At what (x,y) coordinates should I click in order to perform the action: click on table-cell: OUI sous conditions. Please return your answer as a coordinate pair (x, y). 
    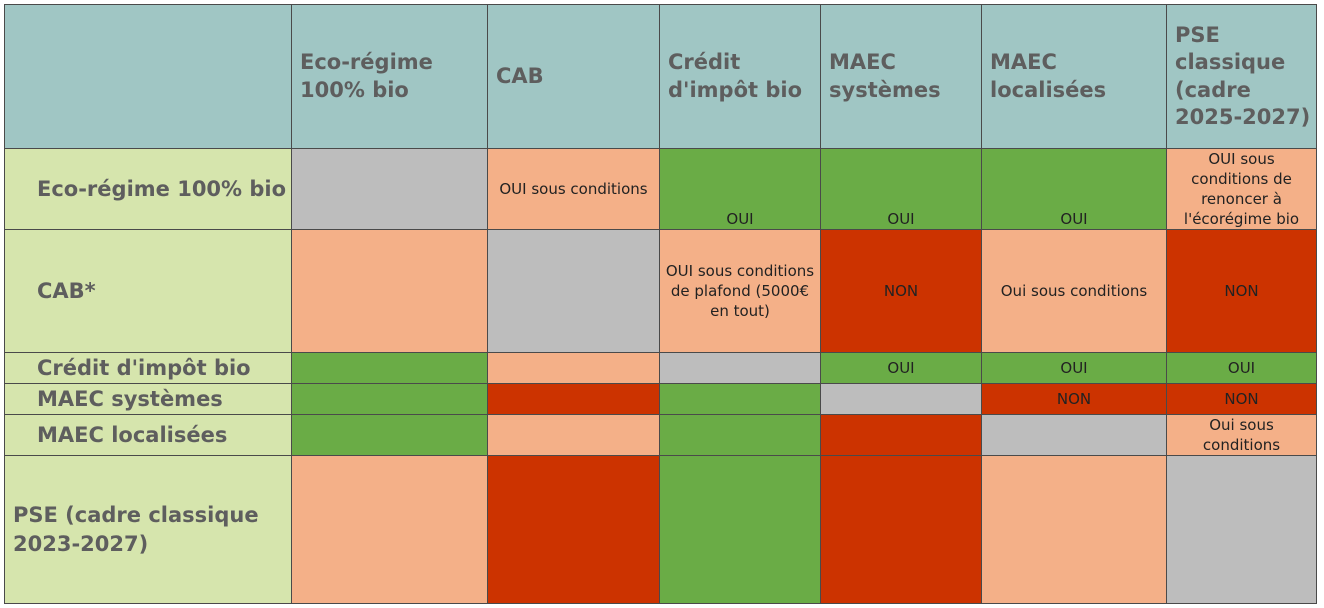
    Looking at the image, I should click on (574, 189).